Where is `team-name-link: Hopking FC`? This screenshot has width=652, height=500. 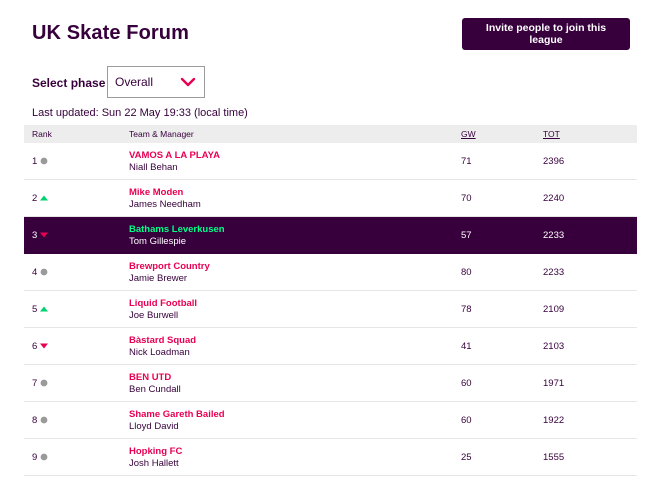 team-name-link: Hopking FC is located at coordinates (156, 451).